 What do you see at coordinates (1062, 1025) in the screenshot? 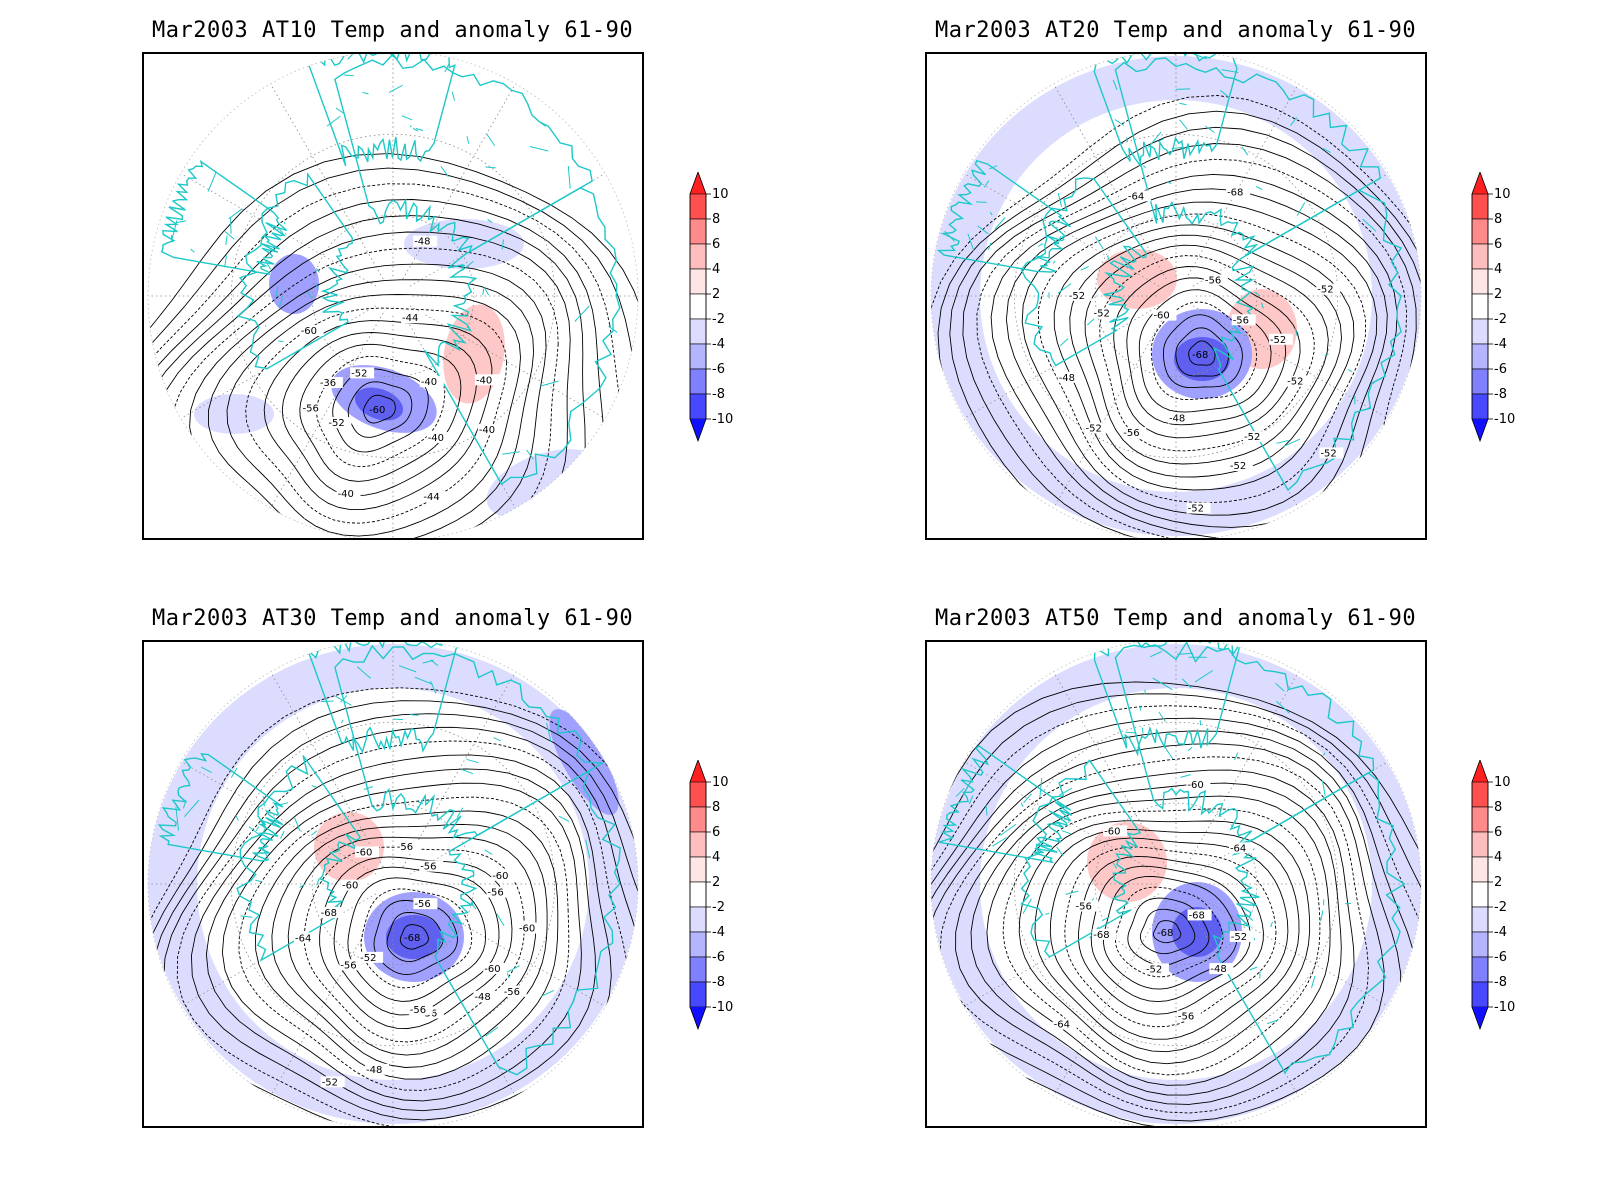
I see `contour-label: -64` at bounding box center [1062, 1025].